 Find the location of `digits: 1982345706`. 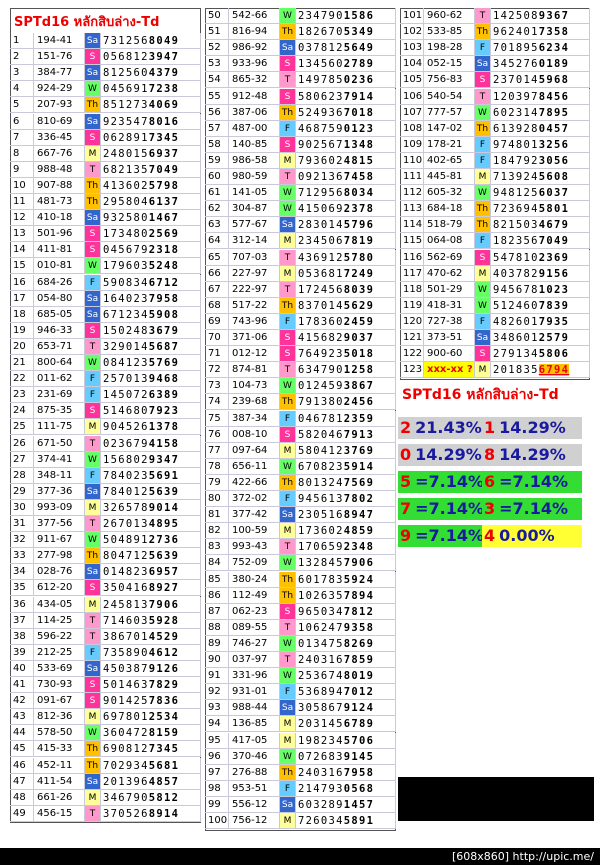

digits: 1982345706 is located at coordinates (346, 740).